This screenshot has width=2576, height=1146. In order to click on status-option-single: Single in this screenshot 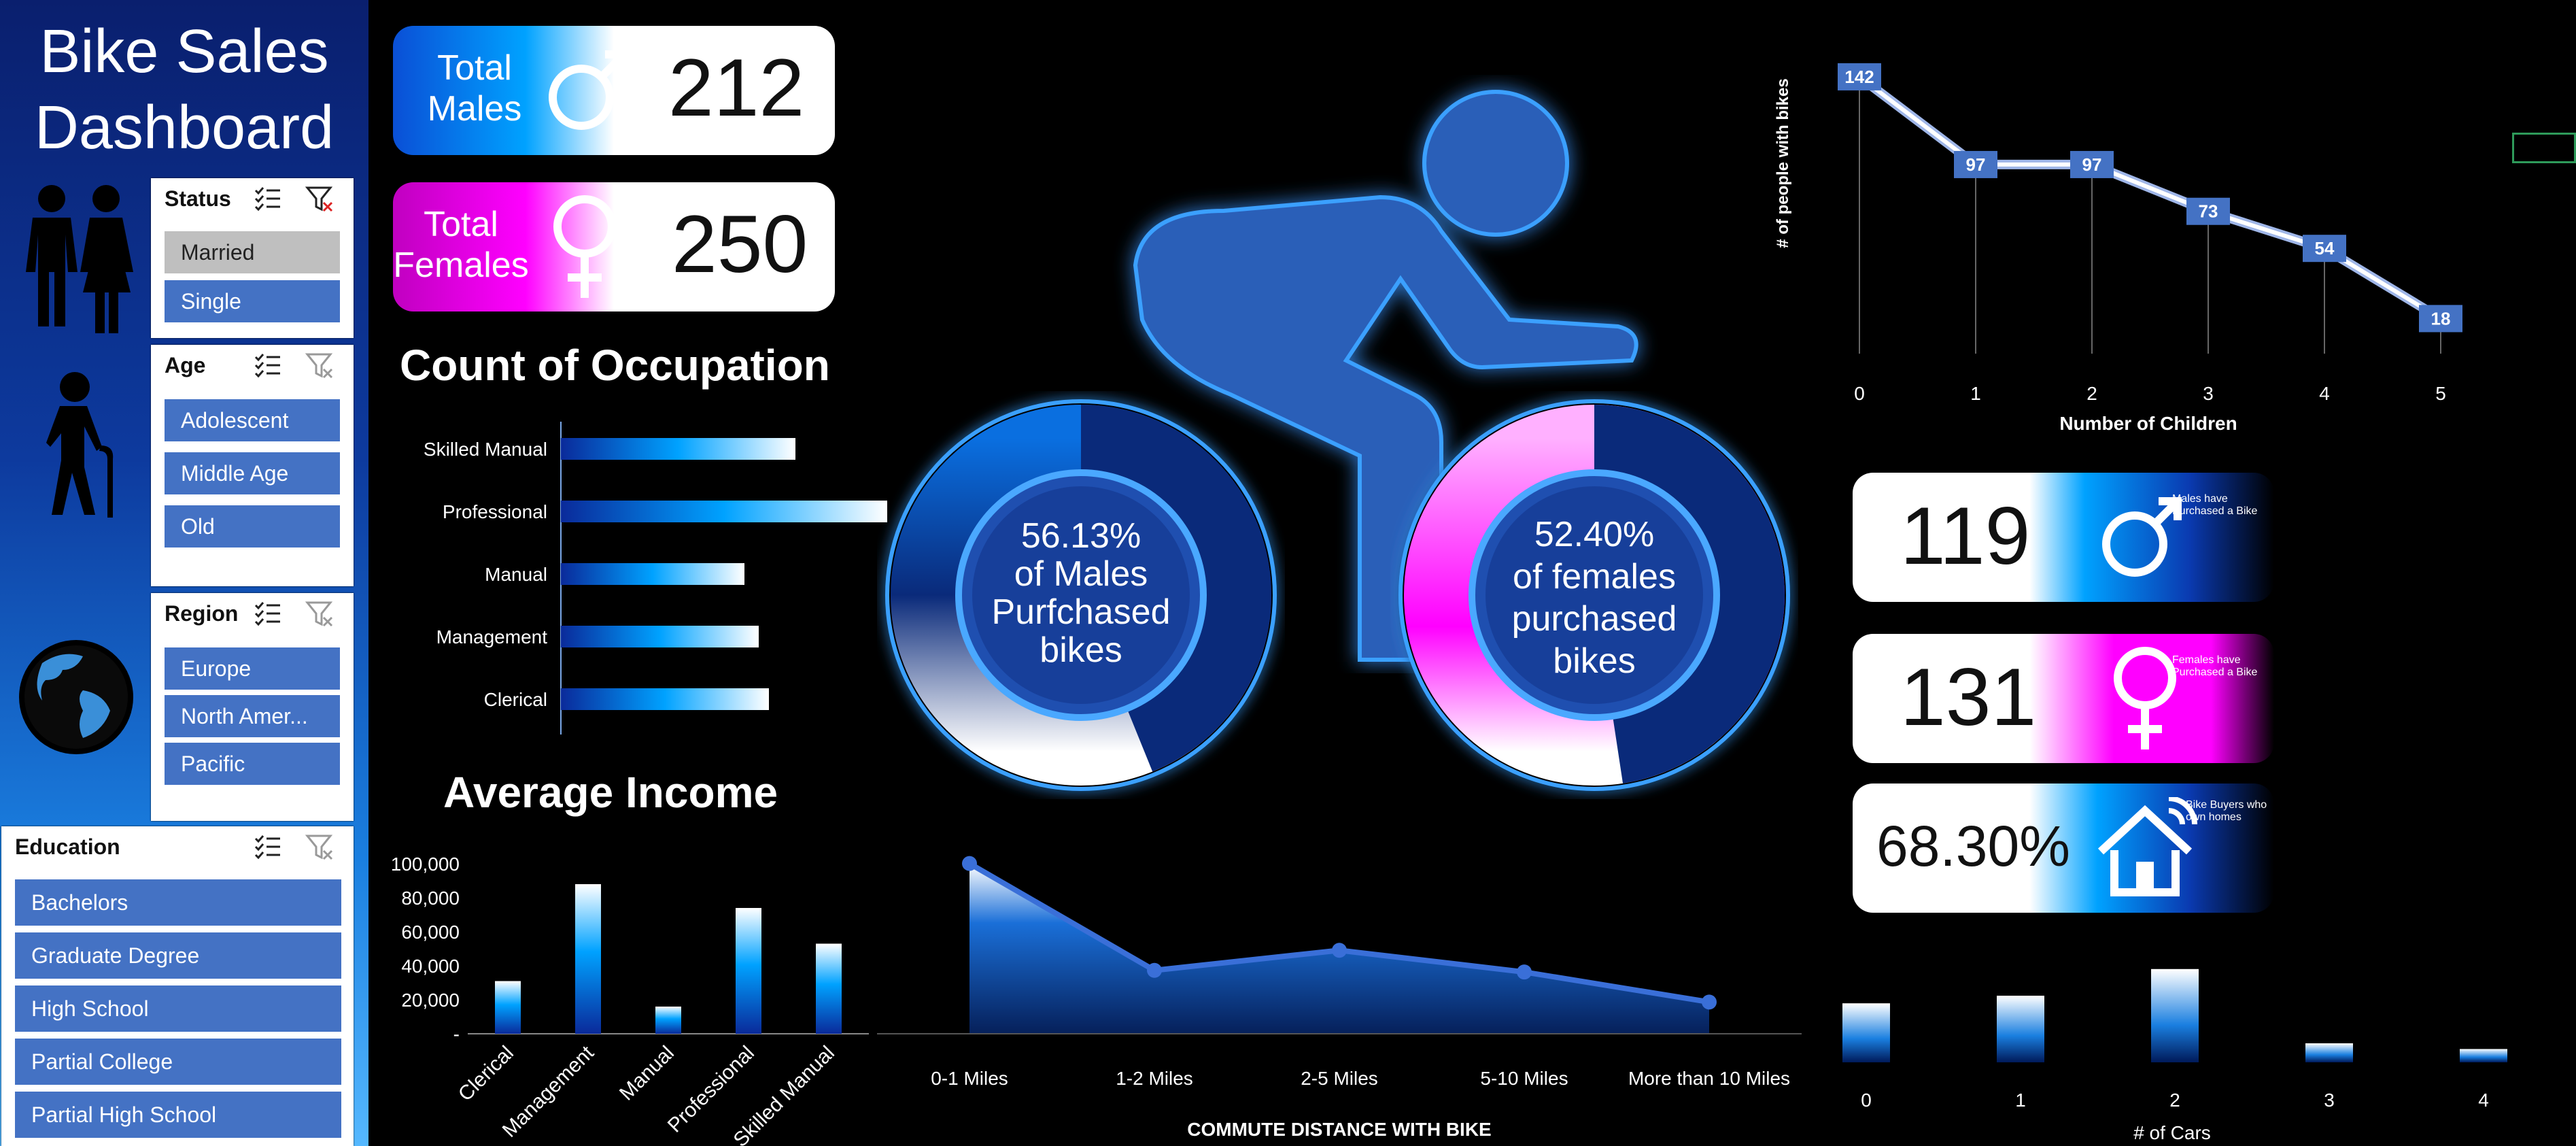, I will do `click(252, 301)`.